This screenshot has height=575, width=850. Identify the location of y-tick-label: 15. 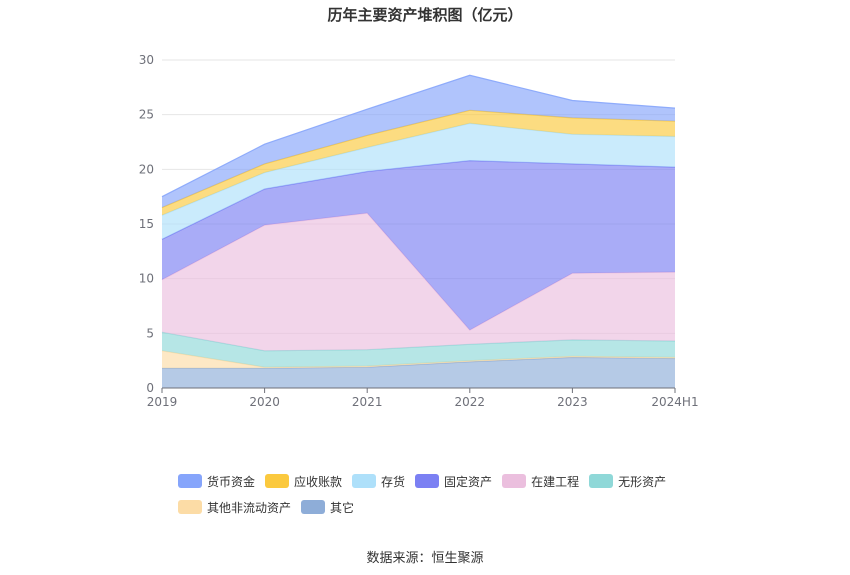
(146, 224).